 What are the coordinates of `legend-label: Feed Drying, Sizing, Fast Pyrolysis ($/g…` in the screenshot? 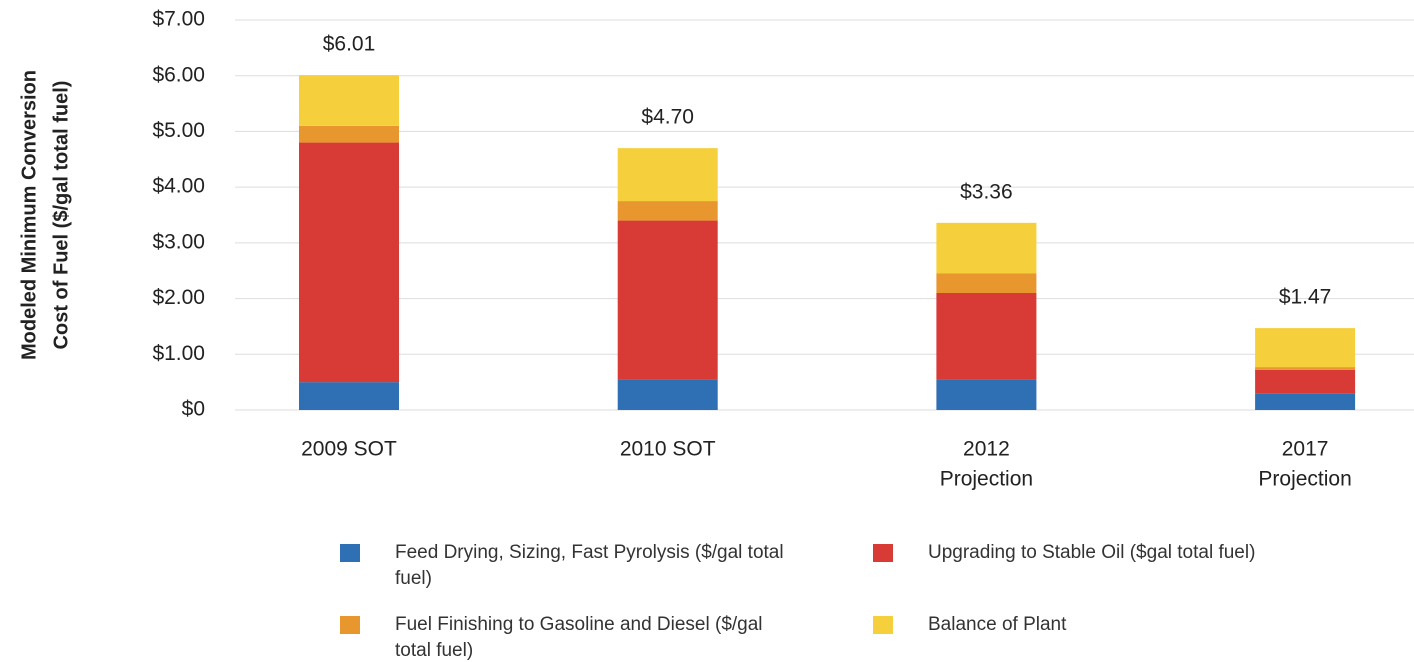 It's located at (589, 565).